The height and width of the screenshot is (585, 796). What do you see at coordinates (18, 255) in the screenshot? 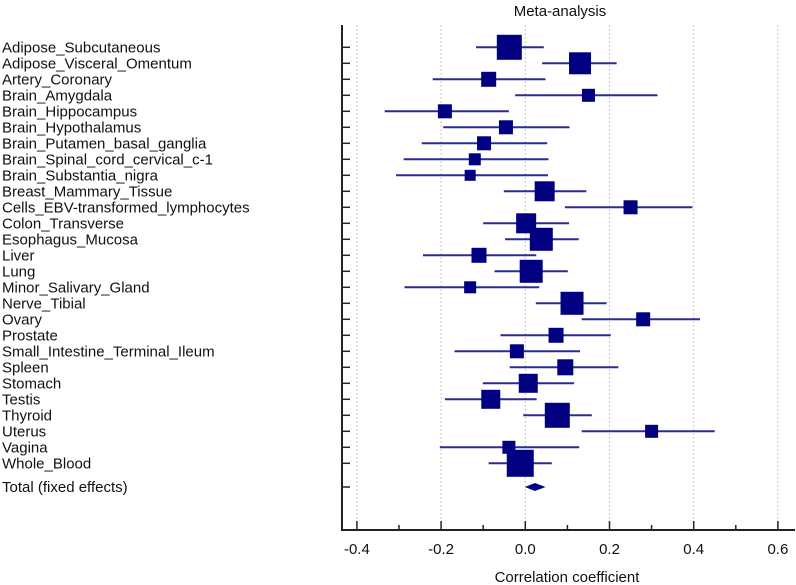
I see `study-label: Liver` at bounding box center [18, 255].